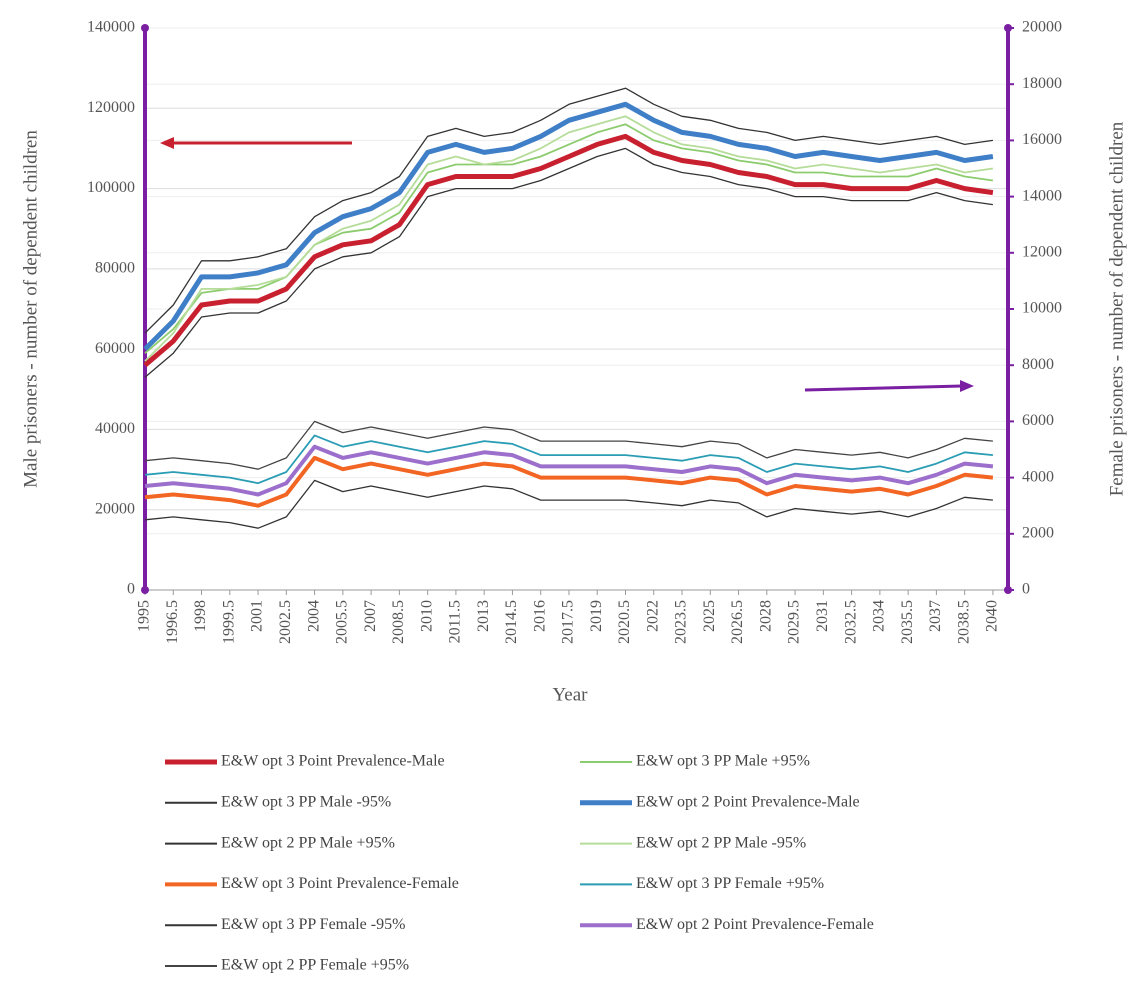 The width and height of the screenshot is (1145, 988). Describe the element at coordinates (257, 616) in the screenshot. I see `x-tick-label: 2001` at that location.